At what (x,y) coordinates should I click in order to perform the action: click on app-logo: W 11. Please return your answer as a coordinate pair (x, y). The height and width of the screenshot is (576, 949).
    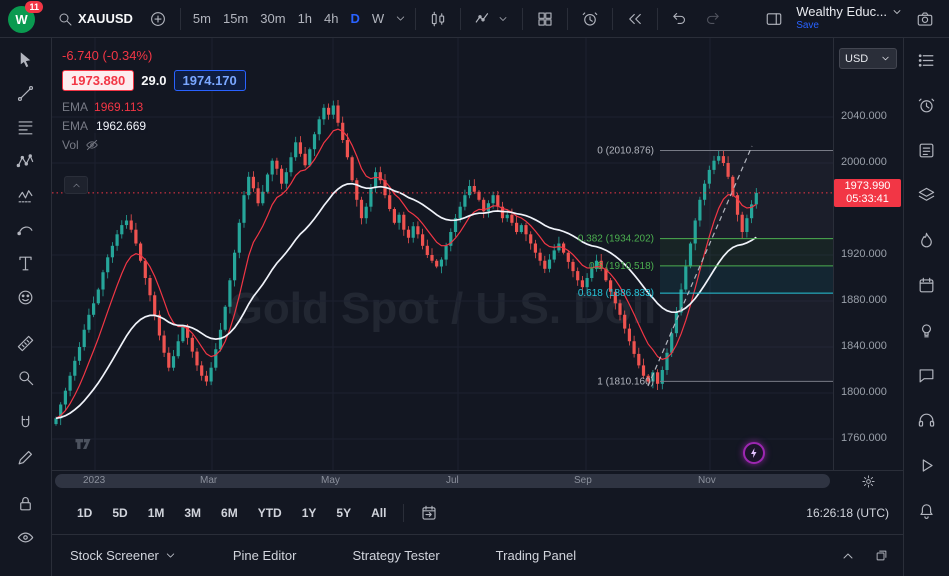
    Looking at the image, I should click on (25, 17).